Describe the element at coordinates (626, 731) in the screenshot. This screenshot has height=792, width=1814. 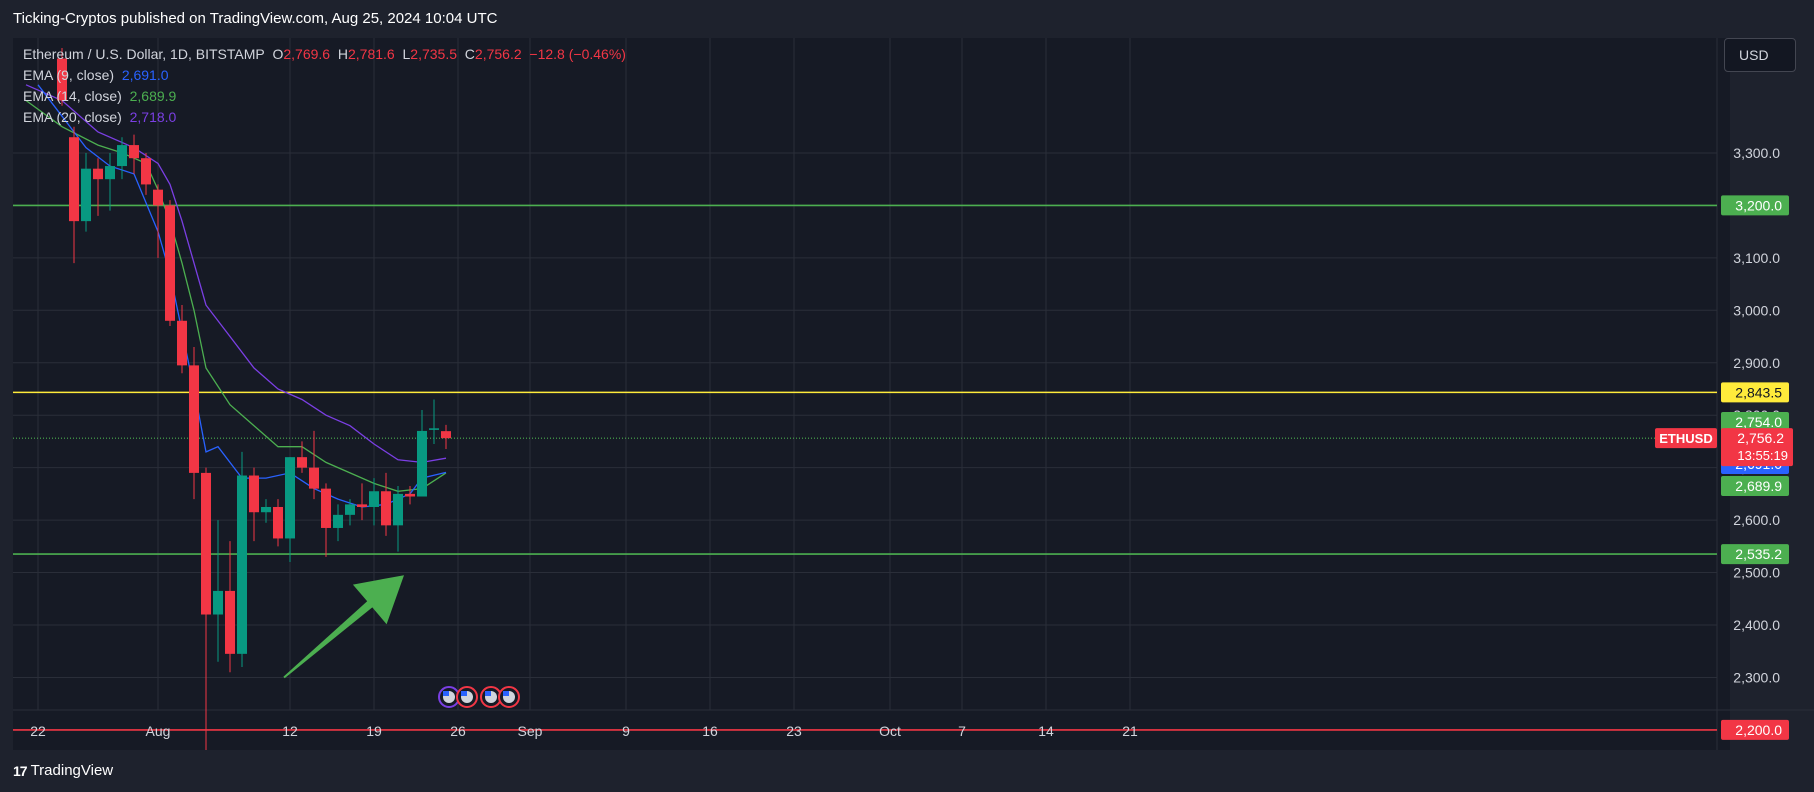
I see `x-tick-label: 9` at that location.